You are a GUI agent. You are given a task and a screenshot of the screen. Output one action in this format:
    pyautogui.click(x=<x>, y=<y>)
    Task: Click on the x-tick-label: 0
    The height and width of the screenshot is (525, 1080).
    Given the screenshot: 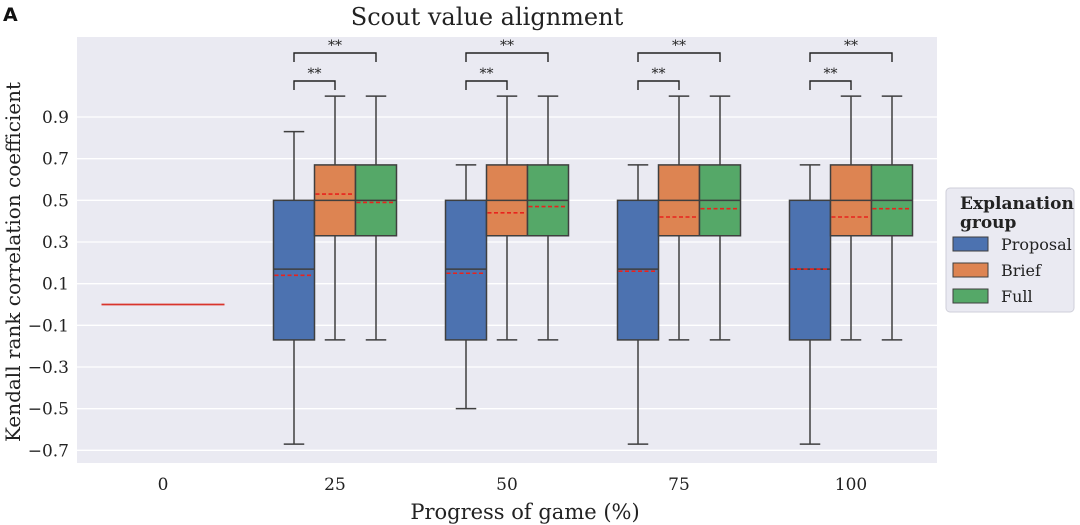 What is the action you would take?
    pyautogui.click(x=163, y=485)
    